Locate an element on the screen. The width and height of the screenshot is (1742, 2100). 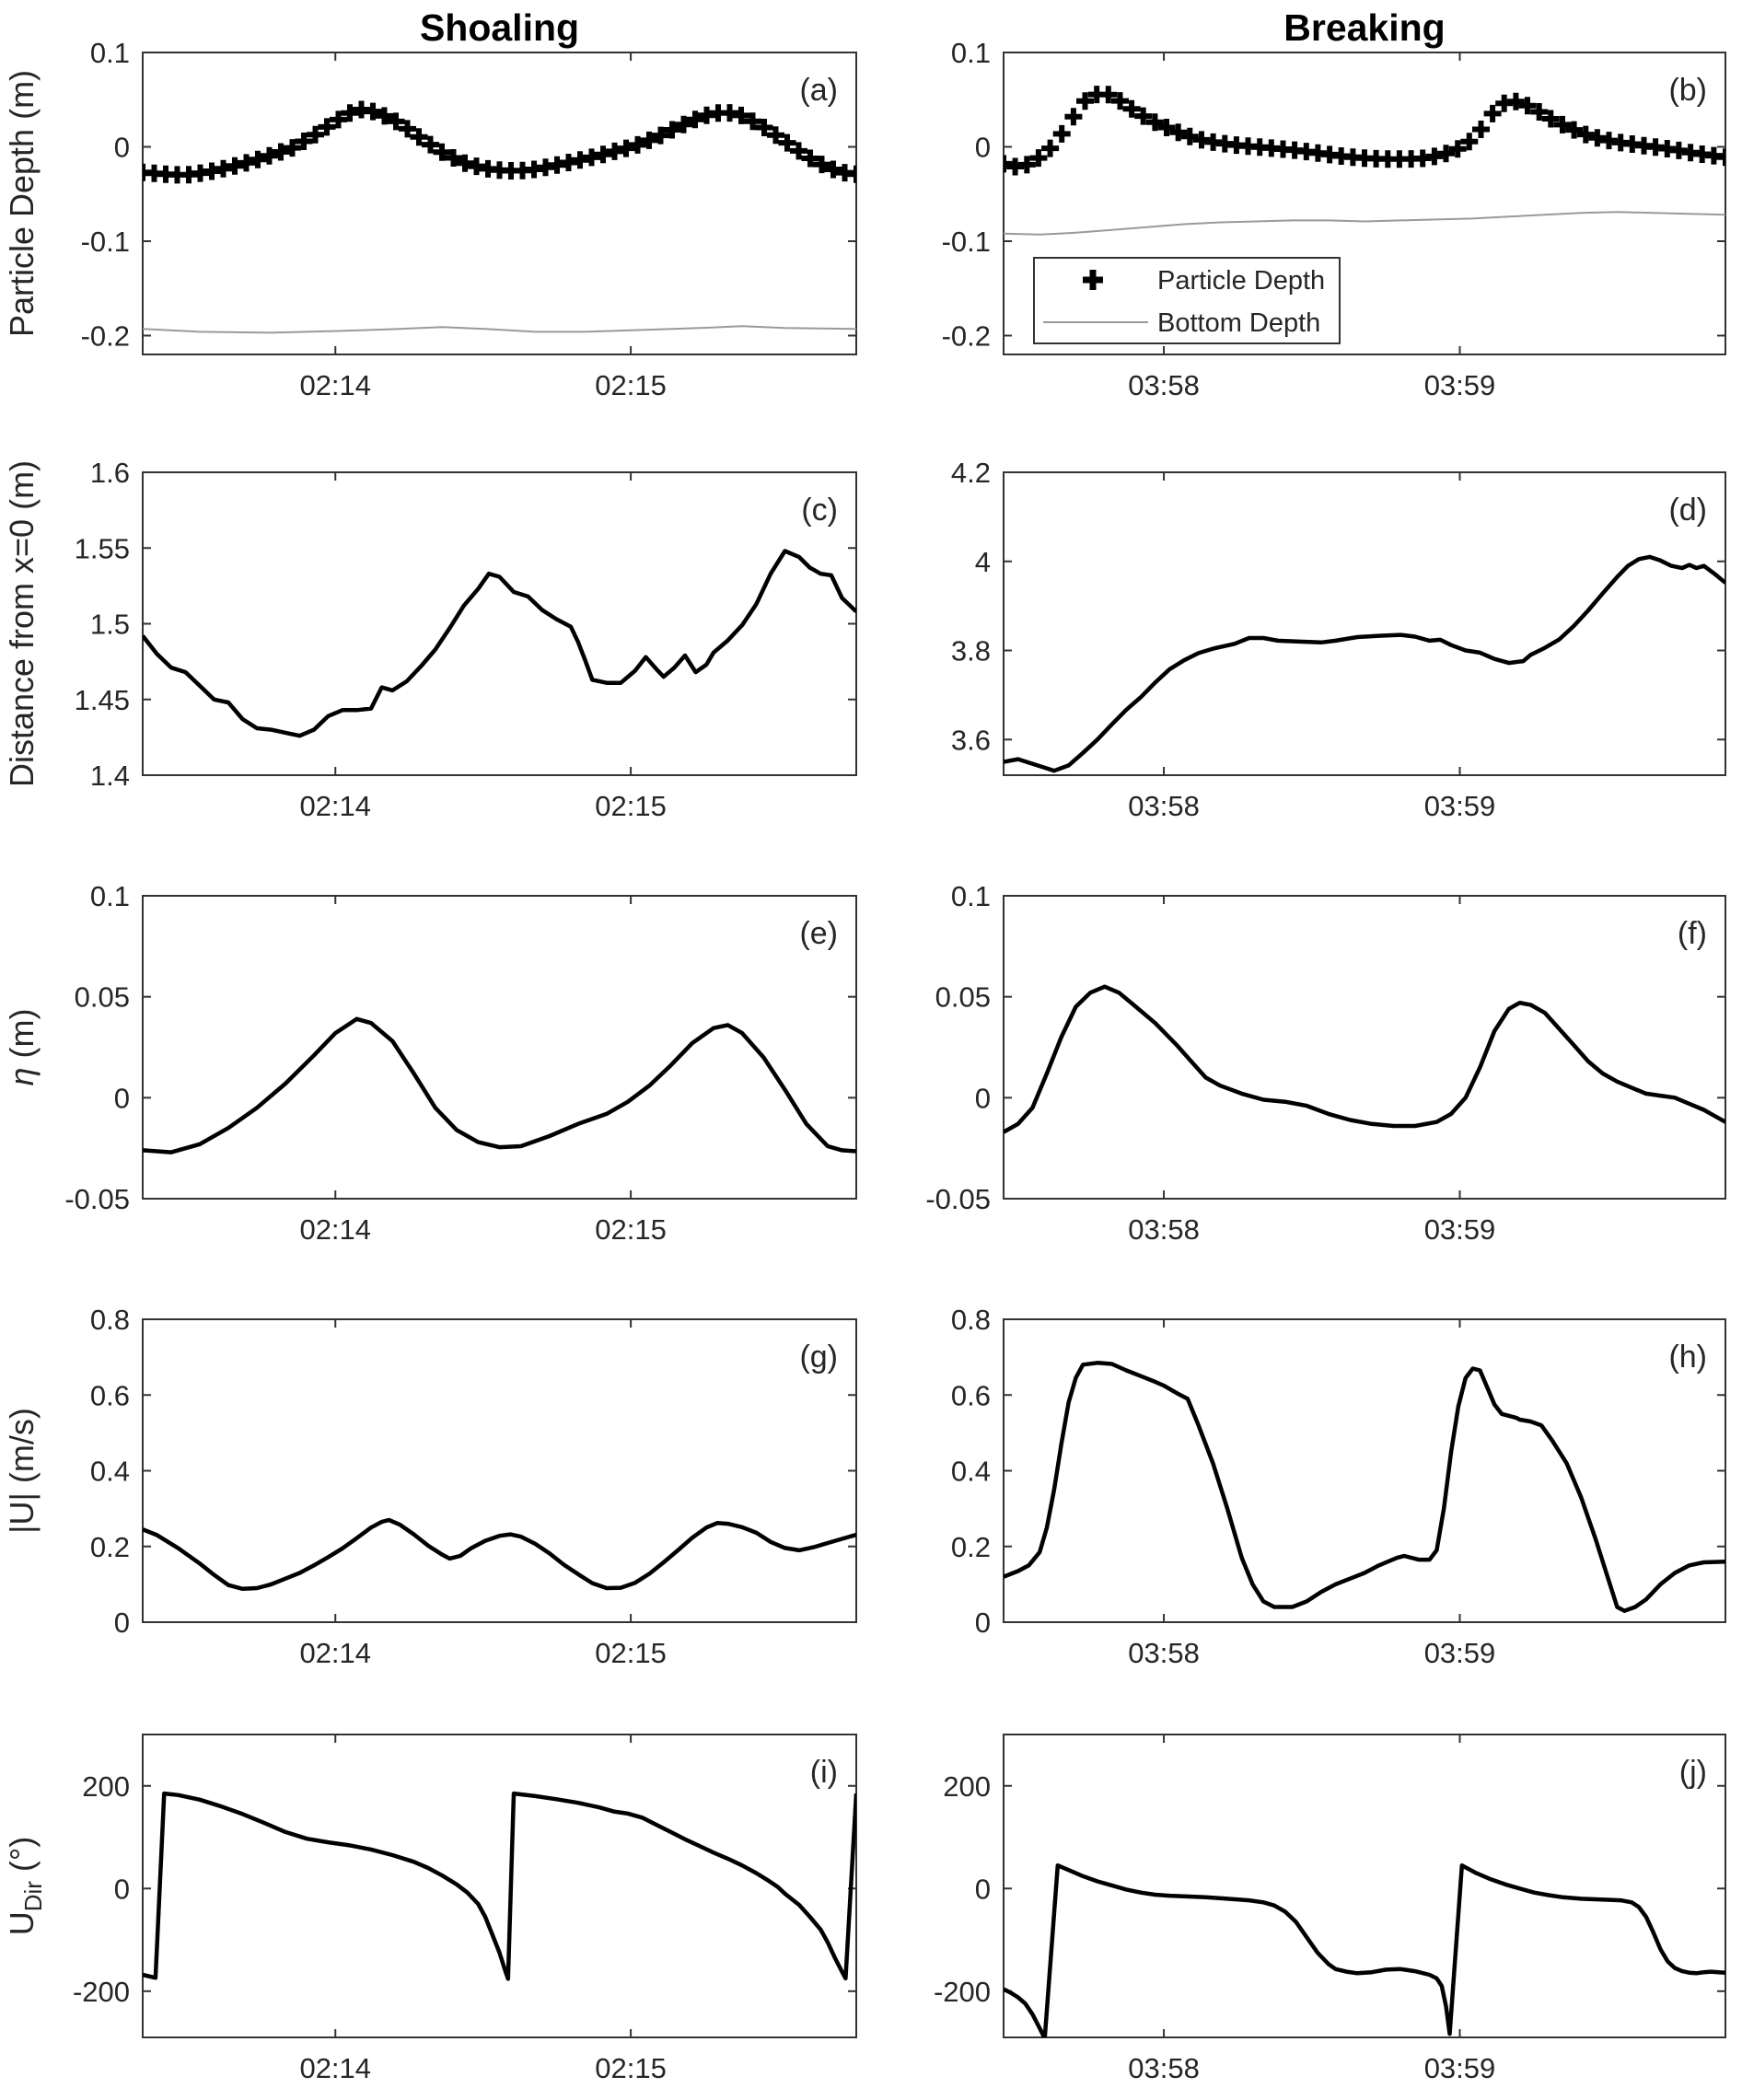
legend: Particle Depth Bottom Depth is located at coordinates (1187, 300).